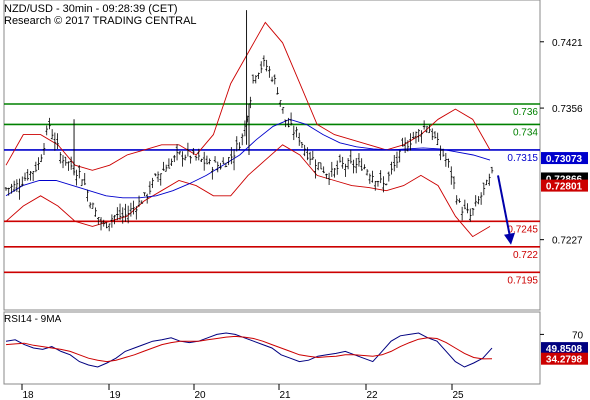  What do you see at coordinates (578, 335) in the screenshot?
I see `rsi-tick-label: 70` at bounding box center [578, 335].